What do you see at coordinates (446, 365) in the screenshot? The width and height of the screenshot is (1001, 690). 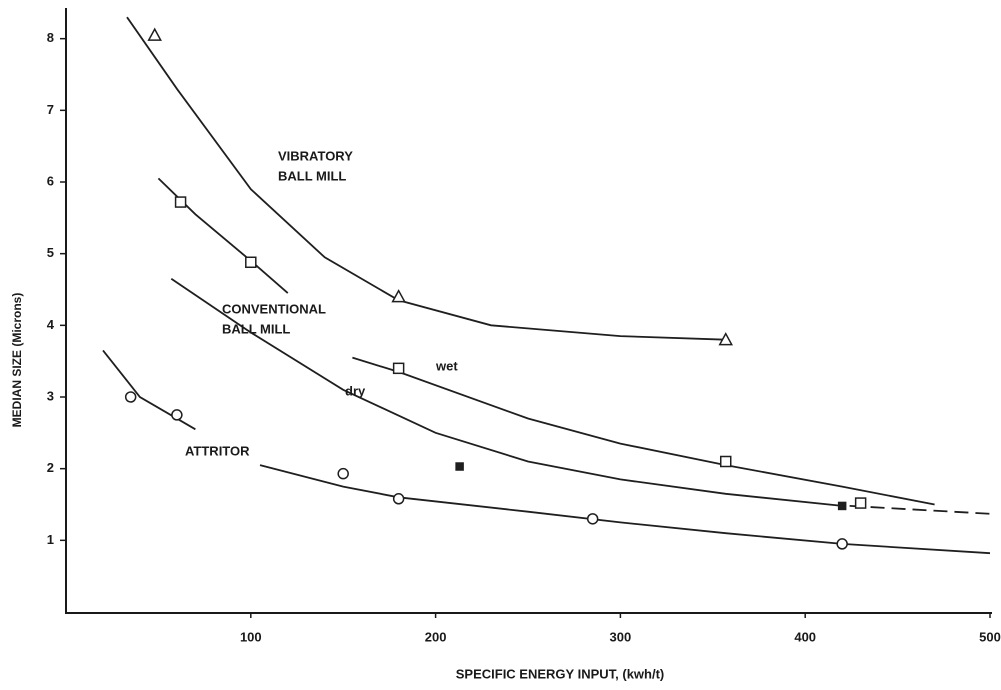 I see `annotation: wet` at bounding box center [446, 365].